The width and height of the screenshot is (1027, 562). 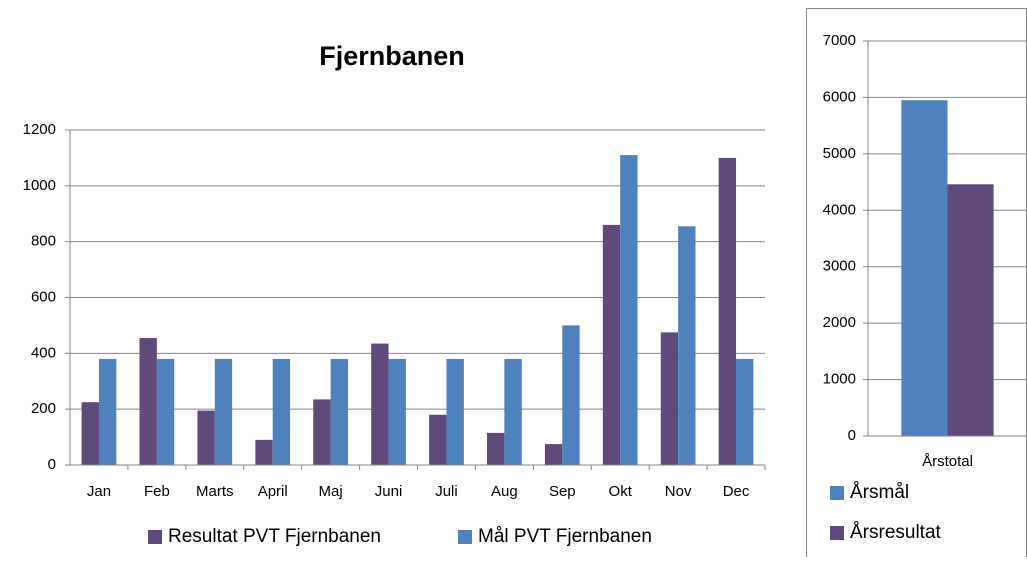 What do you see at coordinates (839, 153) in the screenshot?
I see `y-tick-label: 5000` at bounding box center [839, 153].